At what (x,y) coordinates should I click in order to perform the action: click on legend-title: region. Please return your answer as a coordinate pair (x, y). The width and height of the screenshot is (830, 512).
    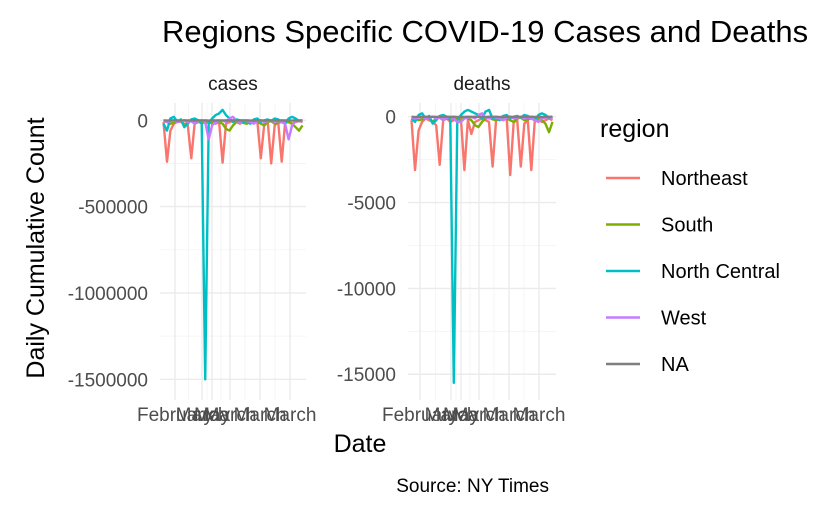
    Looking at the image, I should click on (635, 129).